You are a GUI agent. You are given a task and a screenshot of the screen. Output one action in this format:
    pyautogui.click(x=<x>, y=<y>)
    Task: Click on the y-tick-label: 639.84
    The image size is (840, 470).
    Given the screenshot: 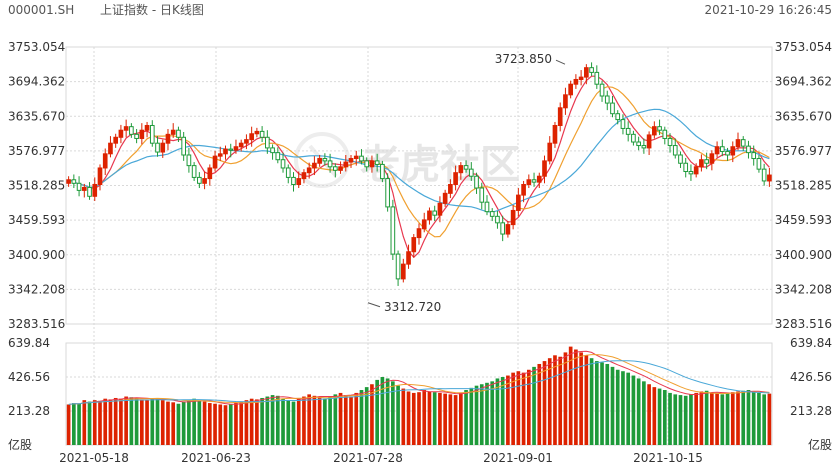 What is the action you would take?
    pyautogui.click(x=29, y=343)
    